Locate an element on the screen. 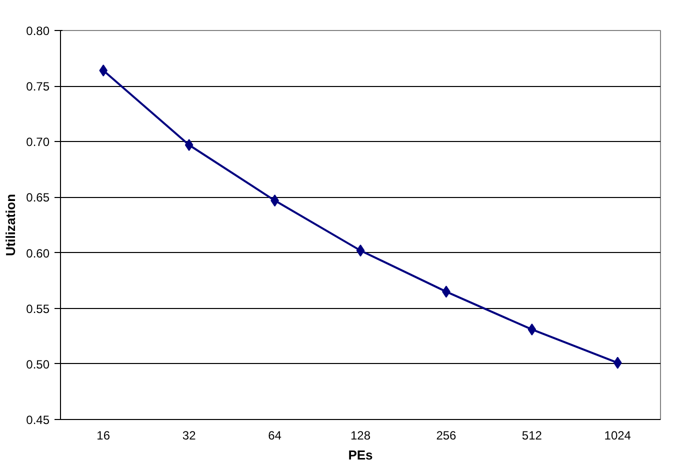 This screenshot has width=687, height=471. y-tick-label: 0.70 is located at coordinates (38, 142).